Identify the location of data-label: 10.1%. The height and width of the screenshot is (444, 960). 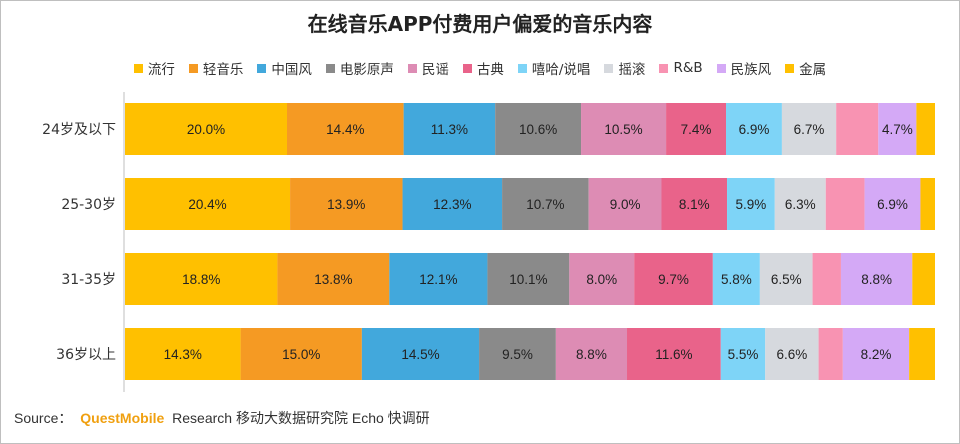
(528, 279).